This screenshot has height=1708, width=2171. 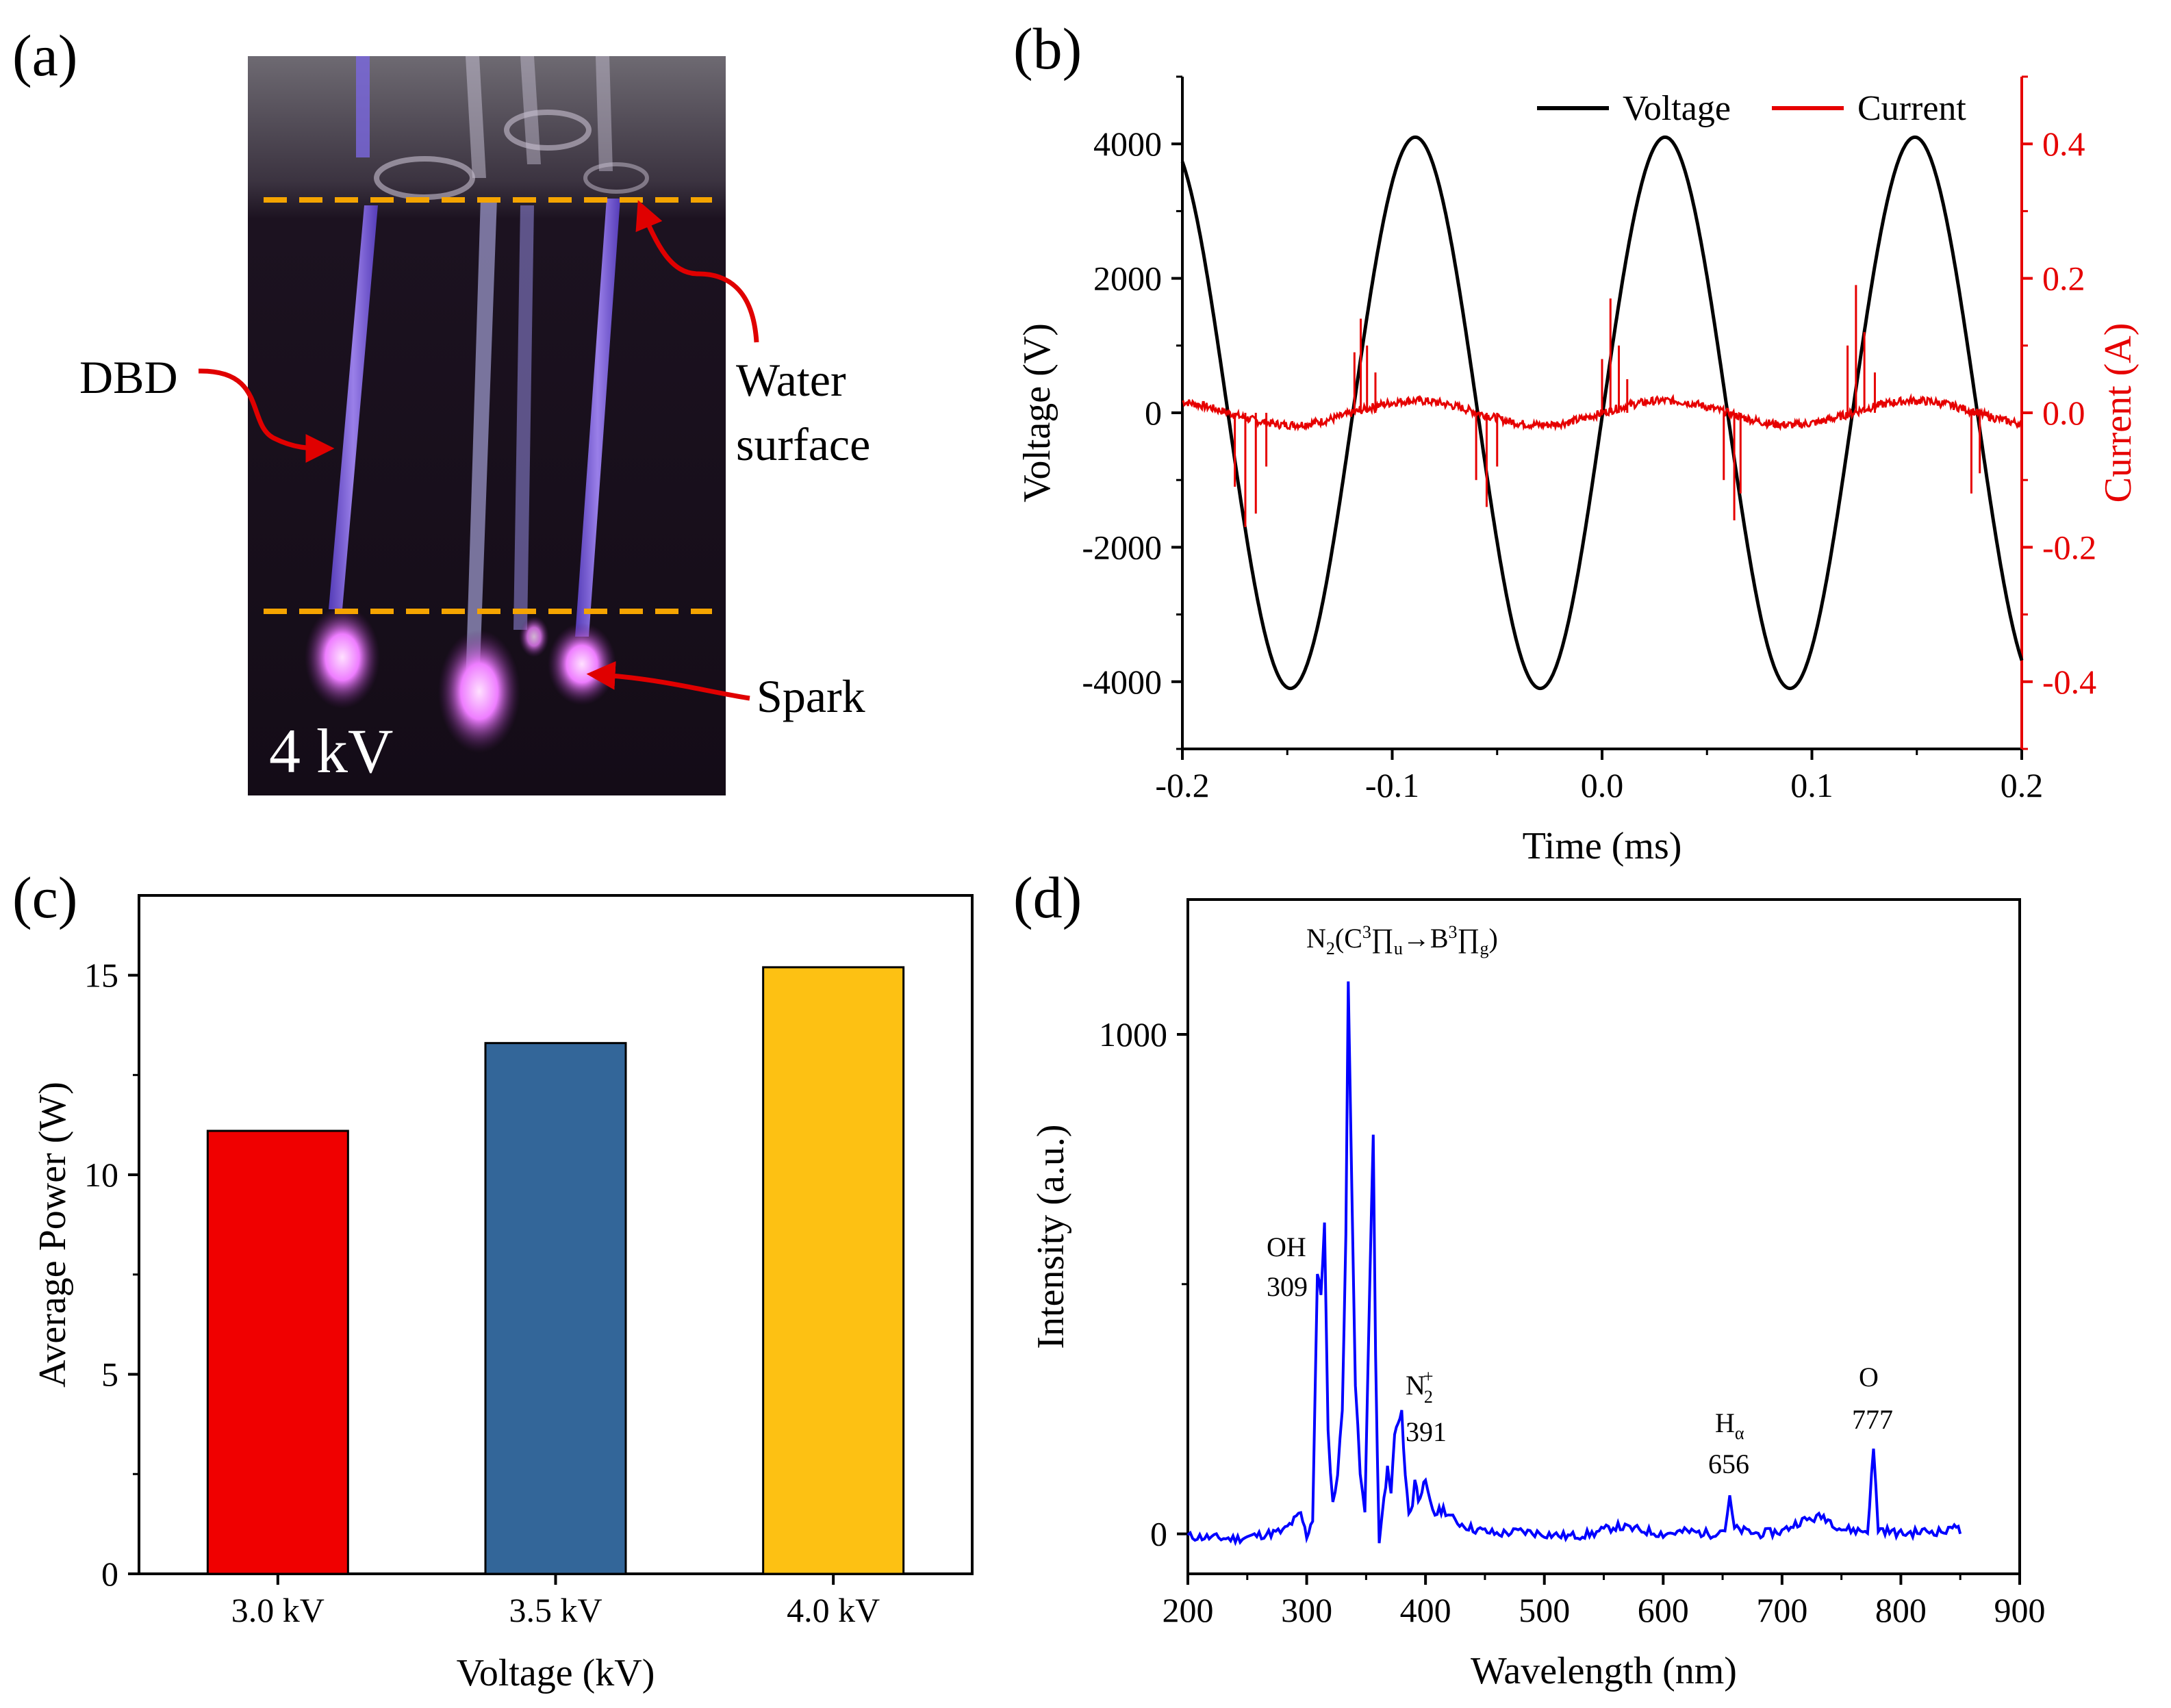 I want to click on d-x-tick-label: 800, so click(x=1901, y=1610).